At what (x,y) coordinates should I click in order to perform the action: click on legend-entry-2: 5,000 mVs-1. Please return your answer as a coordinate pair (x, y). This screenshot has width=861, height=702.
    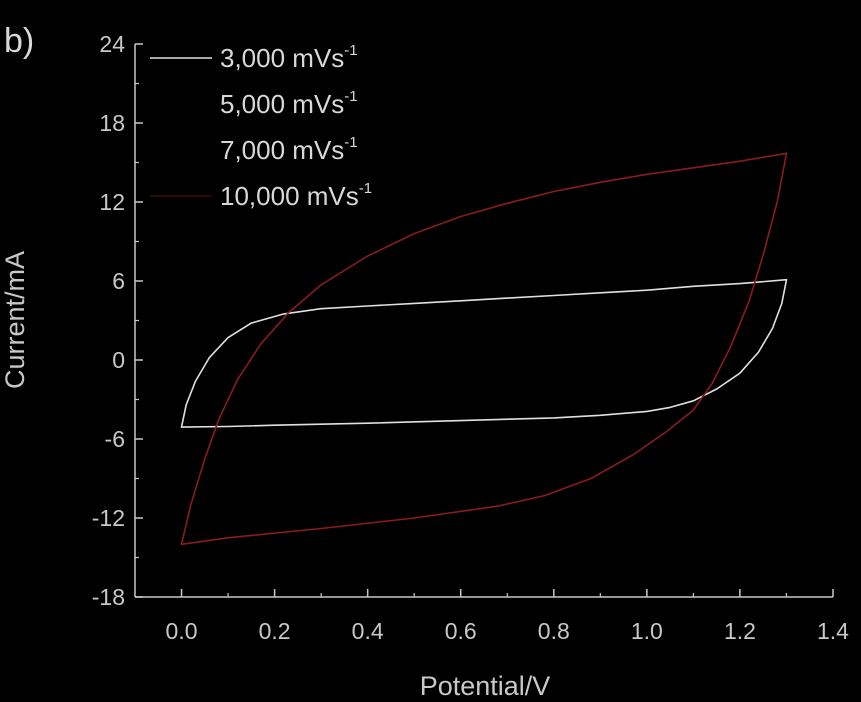
    Looking at the image, I should click on (289, 103).